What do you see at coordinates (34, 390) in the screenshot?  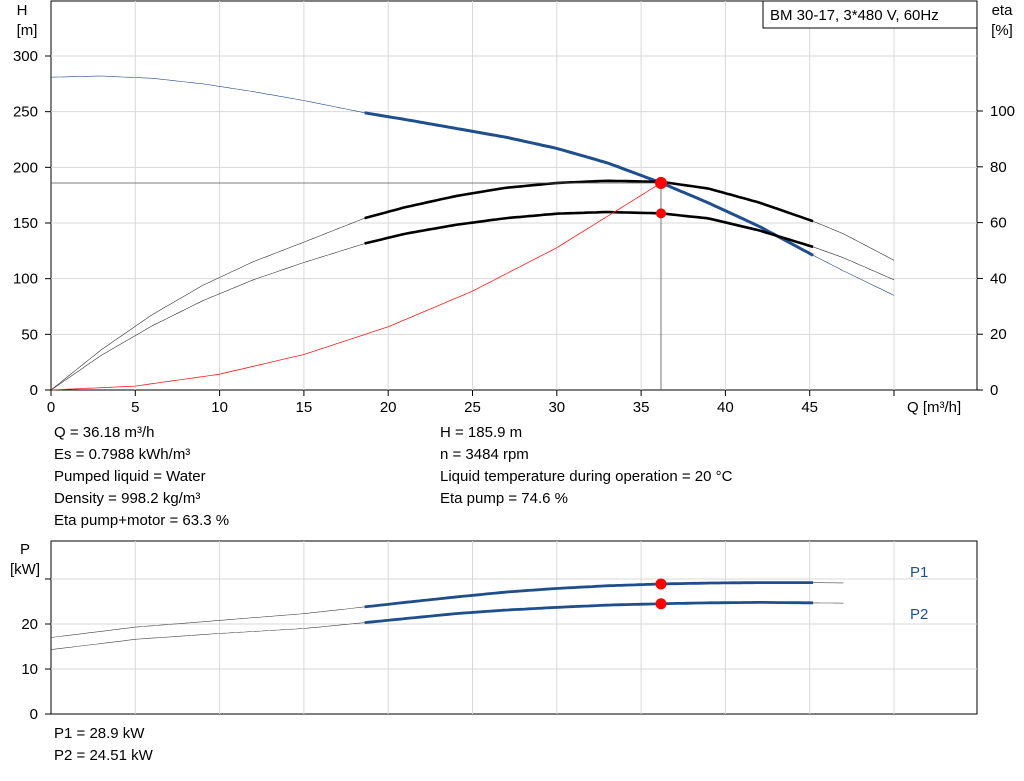 I see `head-y-tick-label-0: 0` at bounding box center [34, 390].